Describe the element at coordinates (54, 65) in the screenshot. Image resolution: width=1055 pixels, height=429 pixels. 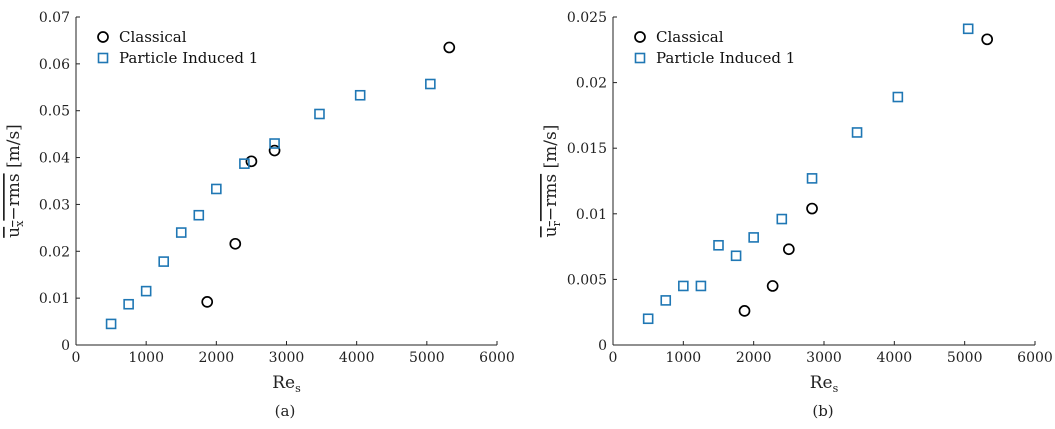
I see `y-tick-label: 0.06` at that location.